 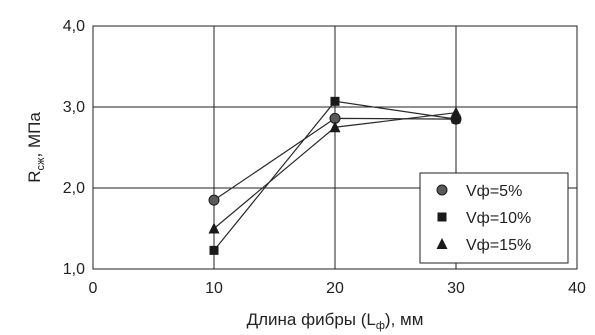 What do you see at coordinates (311, 319) in the screenshot?
I see `x-axis-title-main: Длина фибры (L` at bounding box center [311, 319].